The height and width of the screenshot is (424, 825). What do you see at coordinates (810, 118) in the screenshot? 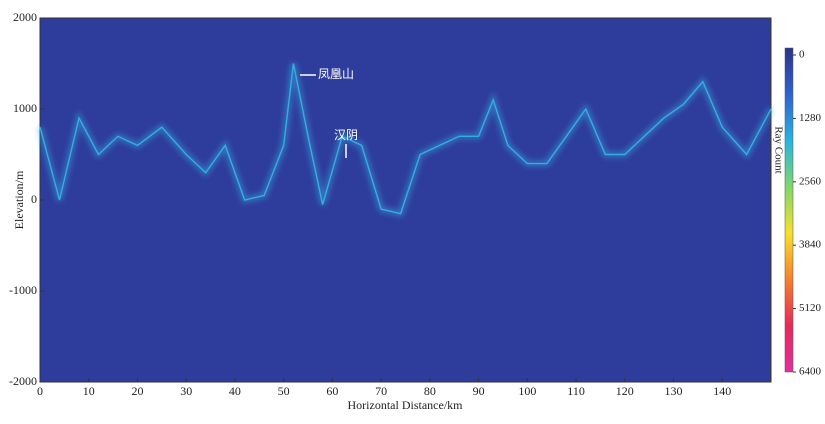
I see `colorbar-tick-label: 1280` at bounding box center [810, 118].